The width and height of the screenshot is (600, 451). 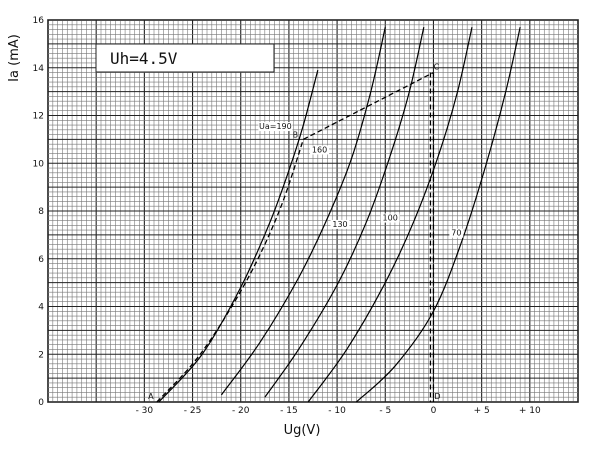 What do you see at coordinates (230, 271) in the screenshot?
I see `load-line-ab` at bounding box center [230, 271].